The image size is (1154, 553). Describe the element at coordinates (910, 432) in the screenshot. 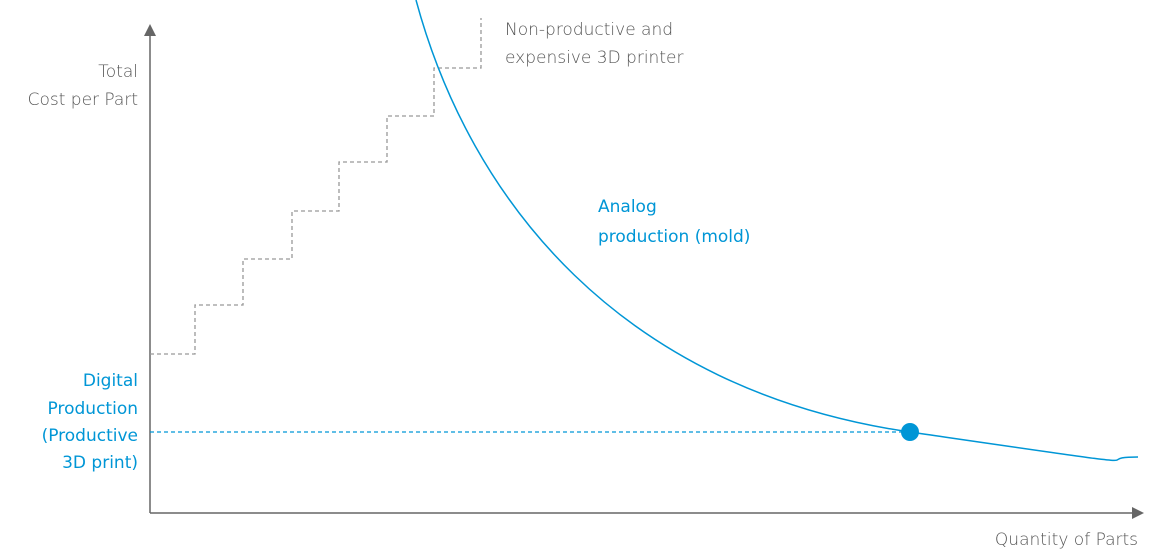

I see `intersection-dot` at that location.